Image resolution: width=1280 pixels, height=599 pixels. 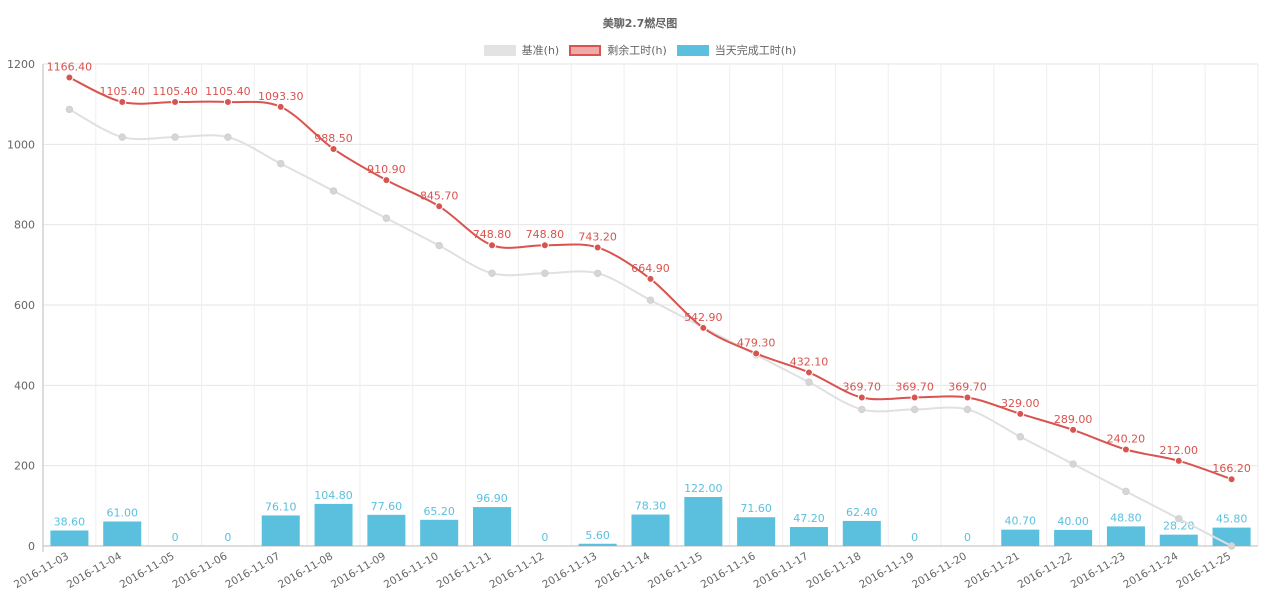 What do you see at coordinates (597, 236) in the screenshot?
I see `remaining-value-label: 743.20` at bounding box center [597, 236].